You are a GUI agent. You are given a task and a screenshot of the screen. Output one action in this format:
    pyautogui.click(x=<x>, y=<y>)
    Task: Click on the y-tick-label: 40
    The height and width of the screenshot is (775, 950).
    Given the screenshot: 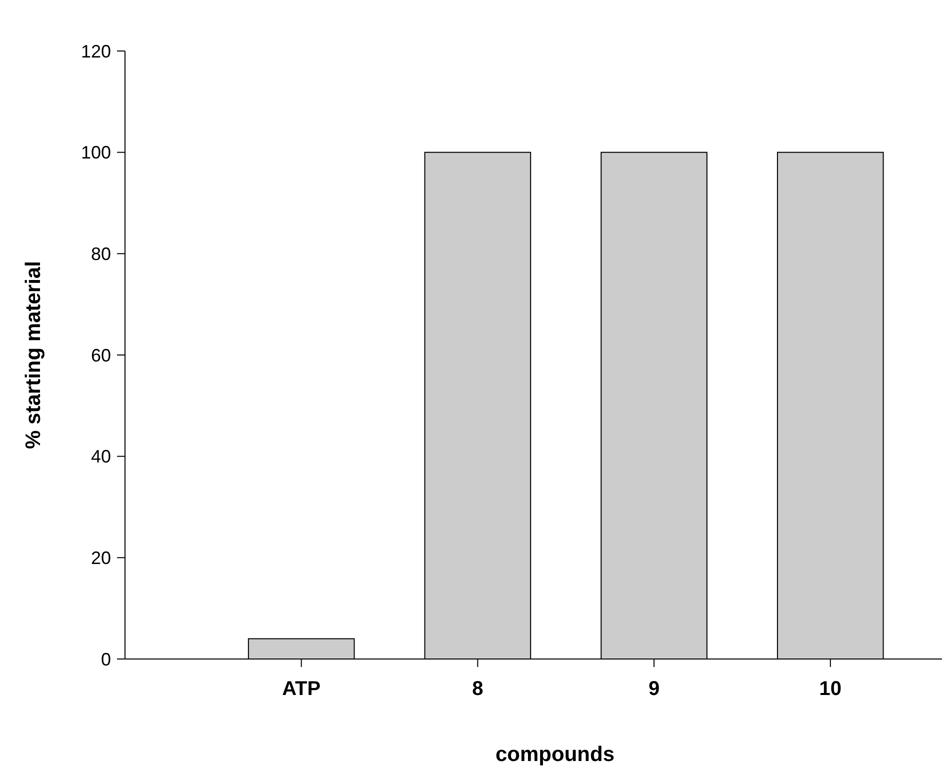 What is the action you would take?
    pyautogui.click(x=100, y=456)
    